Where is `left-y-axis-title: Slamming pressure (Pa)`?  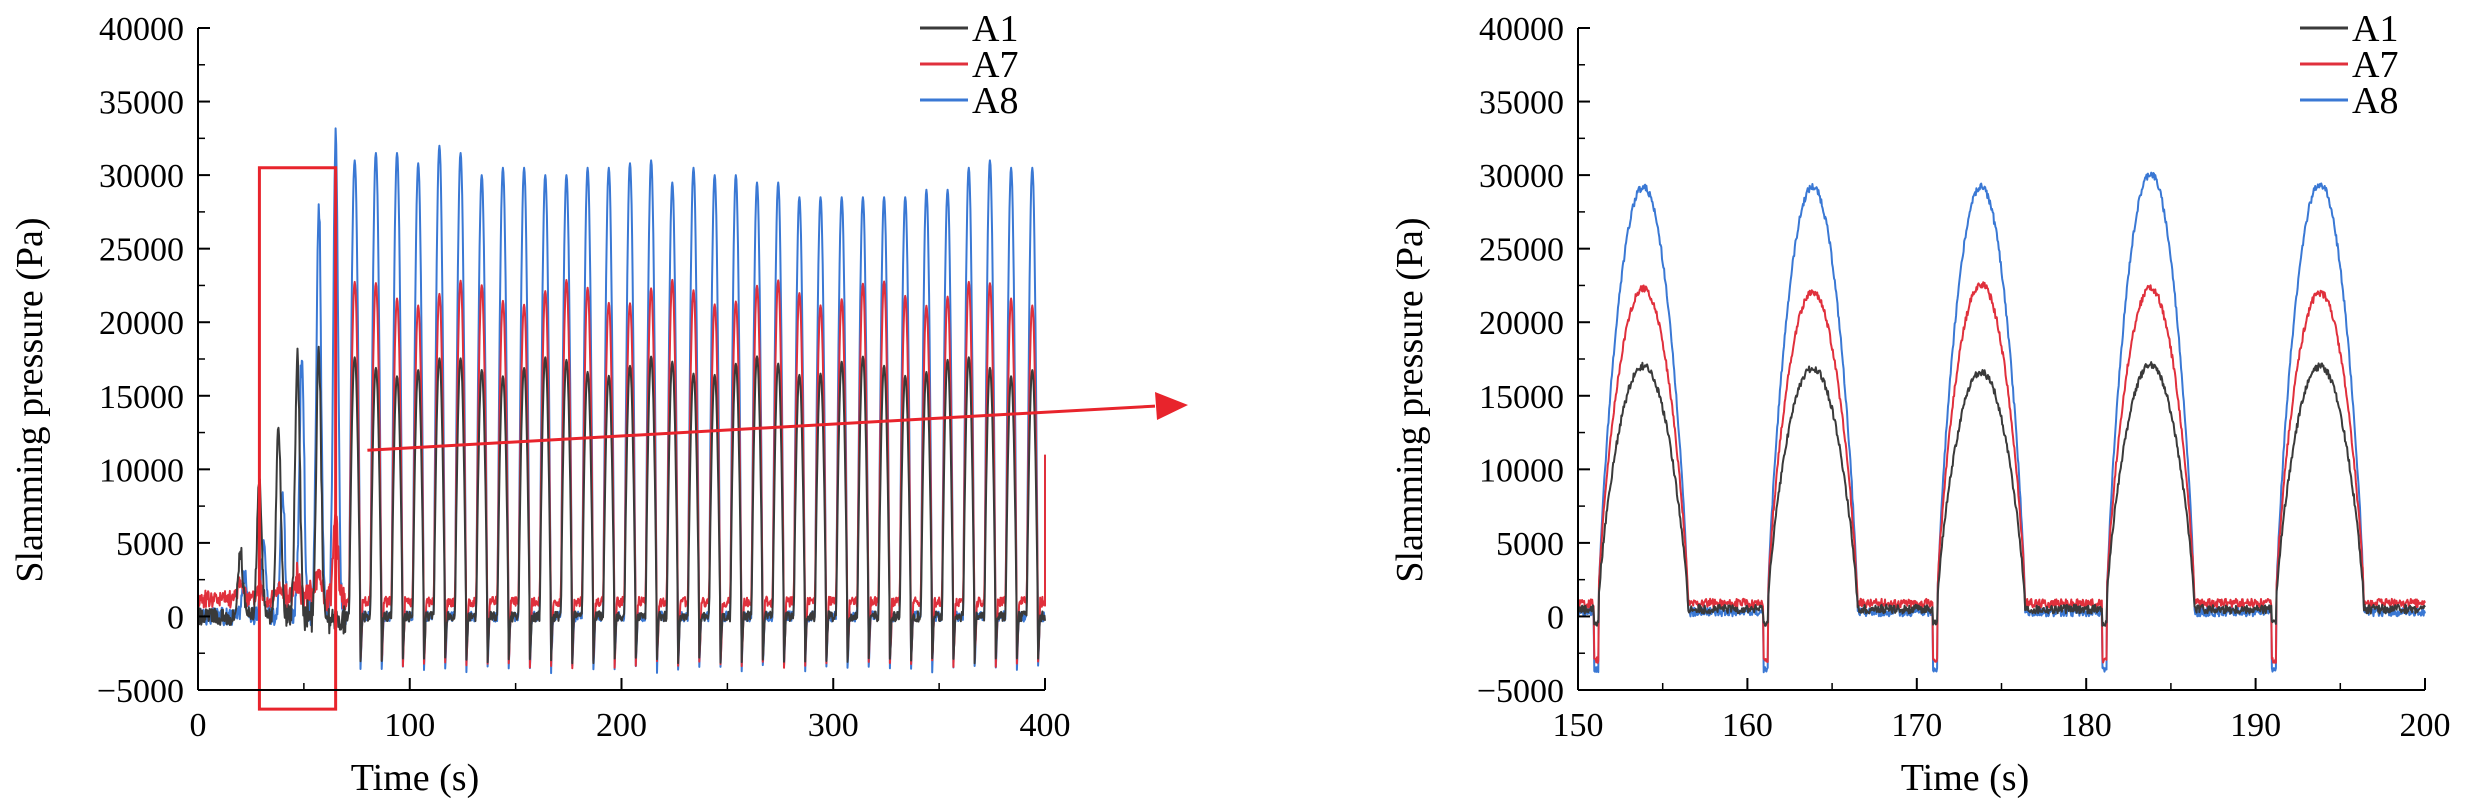 left-y-axis-title: Slamming pressure (Pa) is located at coordinates (30, 399).